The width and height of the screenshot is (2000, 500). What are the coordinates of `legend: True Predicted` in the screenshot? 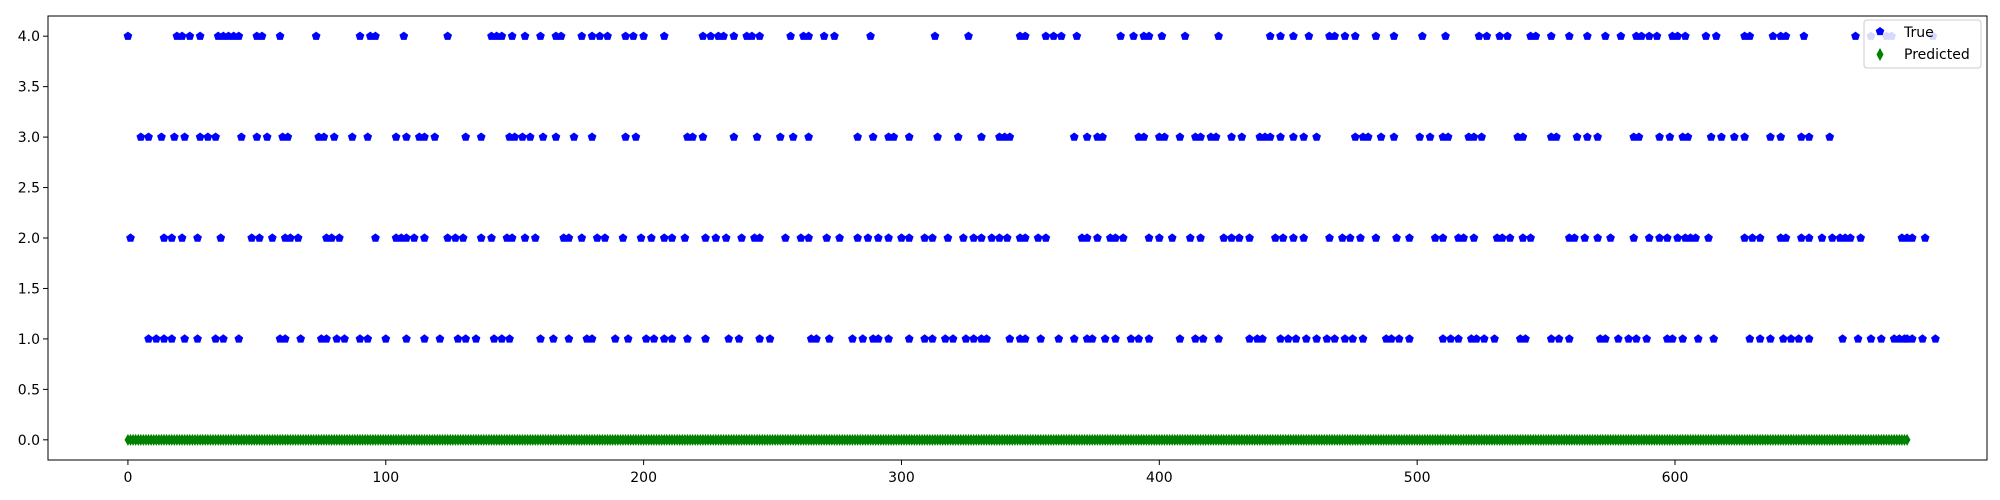 It's located at (1922, 44).